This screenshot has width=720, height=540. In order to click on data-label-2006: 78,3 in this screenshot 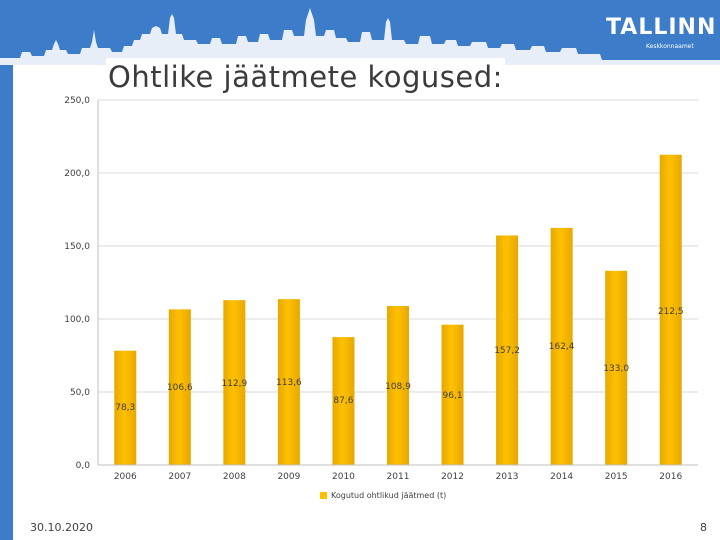, I will do `click(125, 408)`.